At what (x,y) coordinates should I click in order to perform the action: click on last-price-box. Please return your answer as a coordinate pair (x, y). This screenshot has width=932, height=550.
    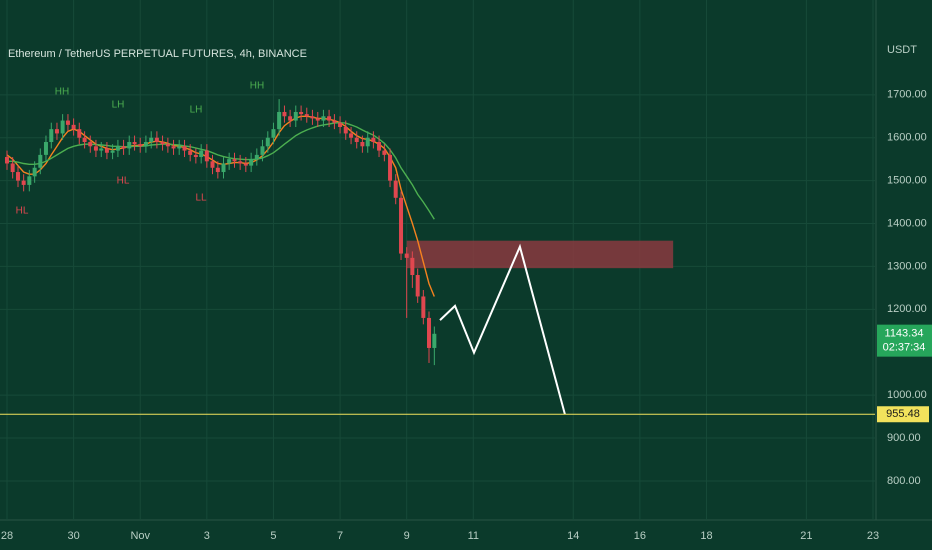
    Looking at the image, I should click on (904, 340).